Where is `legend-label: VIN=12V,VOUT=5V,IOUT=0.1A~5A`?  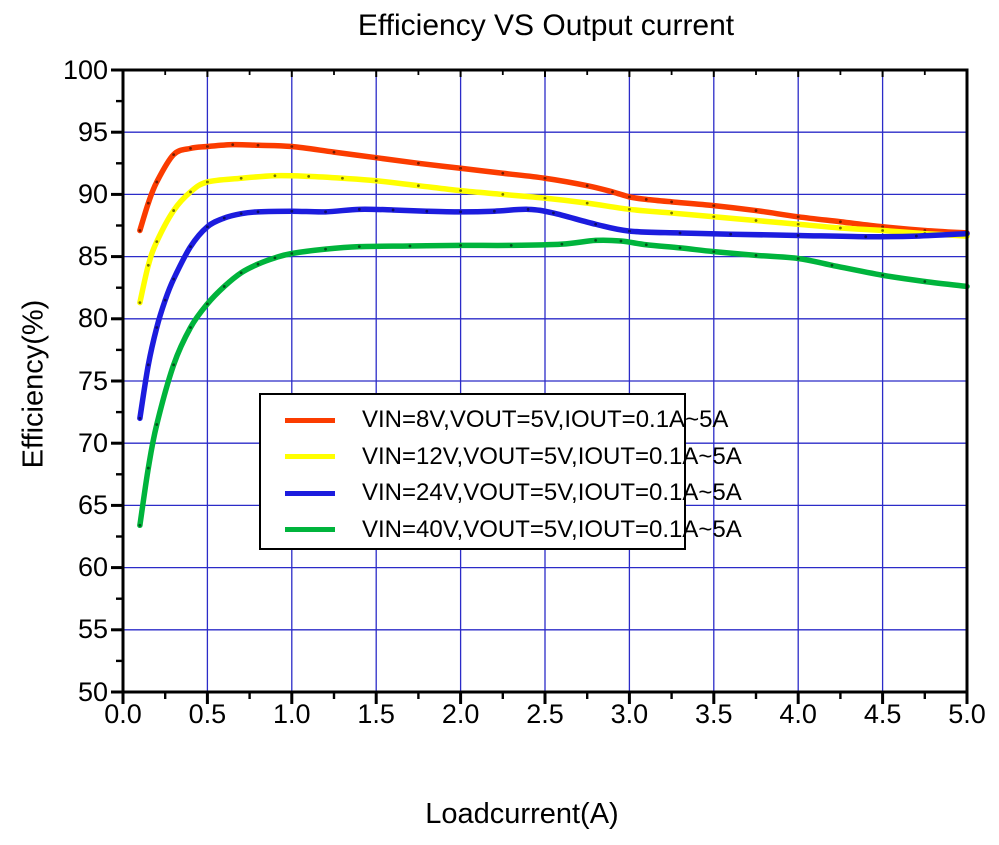
legend-label: VIN=12V,VOUT=5V,IOUT=0.1A~5A is located at coordinates (552, 456).